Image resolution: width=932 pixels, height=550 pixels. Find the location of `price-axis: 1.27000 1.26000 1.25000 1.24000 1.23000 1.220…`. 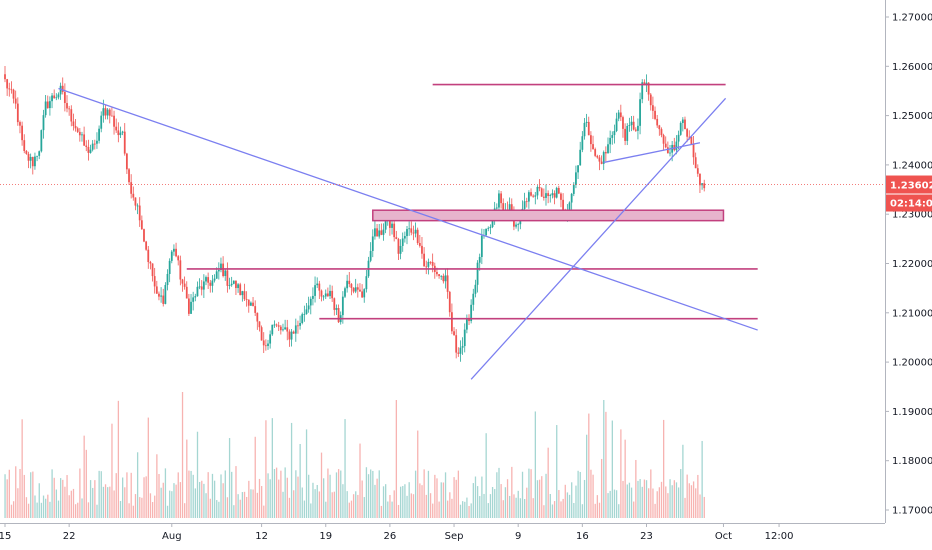

price-axis: 1.27000 1.26000 1.25000 1.24000 1.23000 1.220… is located at coordinates (908, 275).